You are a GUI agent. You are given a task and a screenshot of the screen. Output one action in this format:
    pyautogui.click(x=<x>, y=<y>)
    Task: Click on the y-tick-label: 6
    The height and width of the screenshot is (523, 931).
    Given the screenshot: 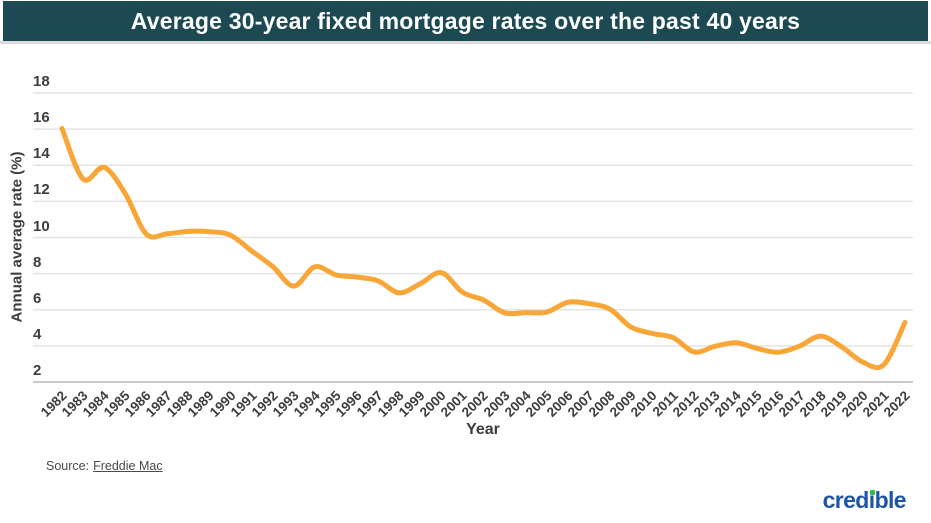 What is the action you would take?
    pyautogui.click(x=37, y=298)
    